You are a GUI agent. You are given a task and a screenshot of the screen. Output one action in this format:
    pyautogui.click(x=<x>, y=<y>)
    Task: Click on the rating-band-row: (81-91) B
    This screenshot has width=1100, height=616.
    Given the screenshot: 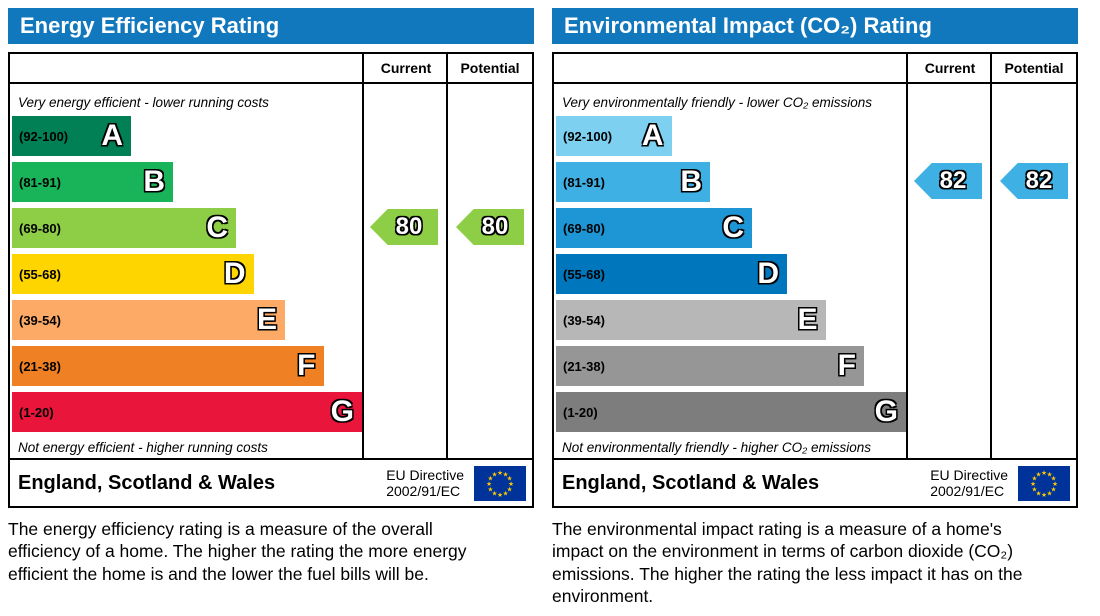 What is the action you would take?
    pyautogui.click(x=731, y=181)
    